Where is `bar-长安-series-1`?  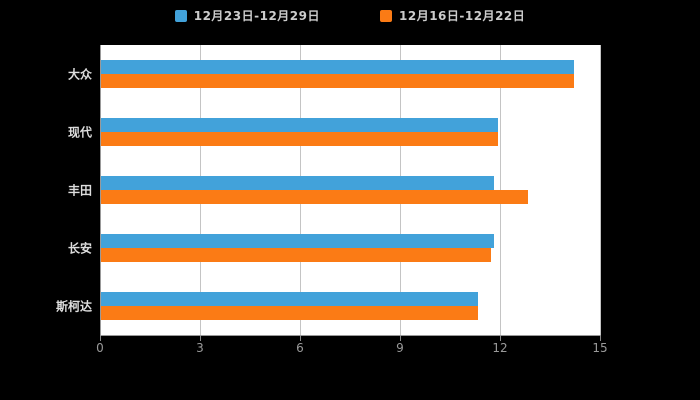
bar-长安-series-1 is located at coordinates (296, 255).